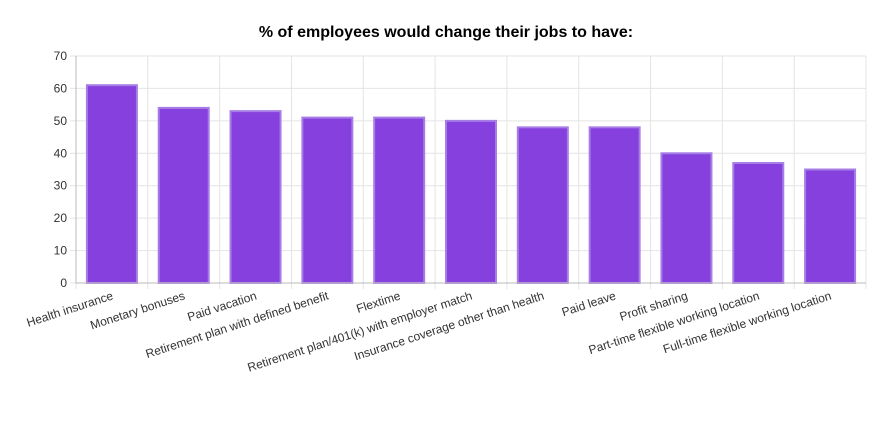  I want to click on x-tick-label: Paid leave, so click(589, 303).